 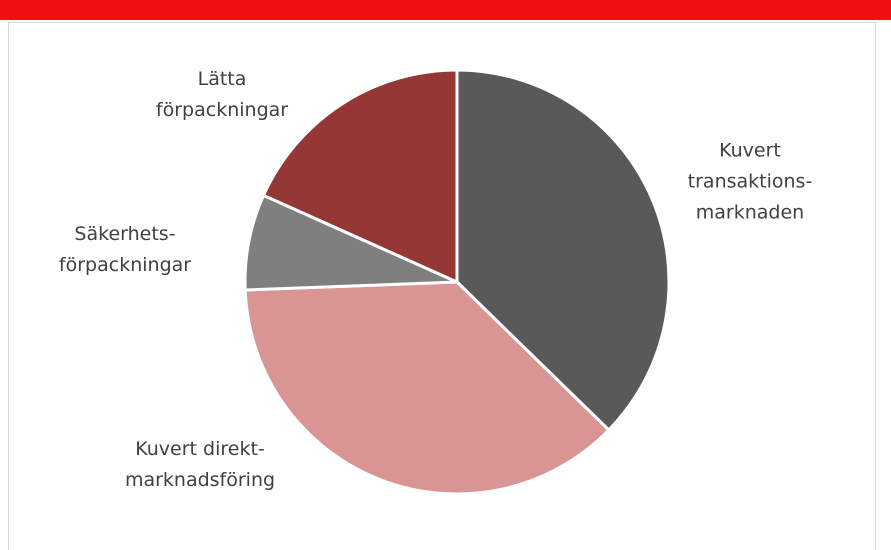 What do you see at coordinates (445, 10) in the screenshot?
I see `header-band` at bounding box center [445, 10].